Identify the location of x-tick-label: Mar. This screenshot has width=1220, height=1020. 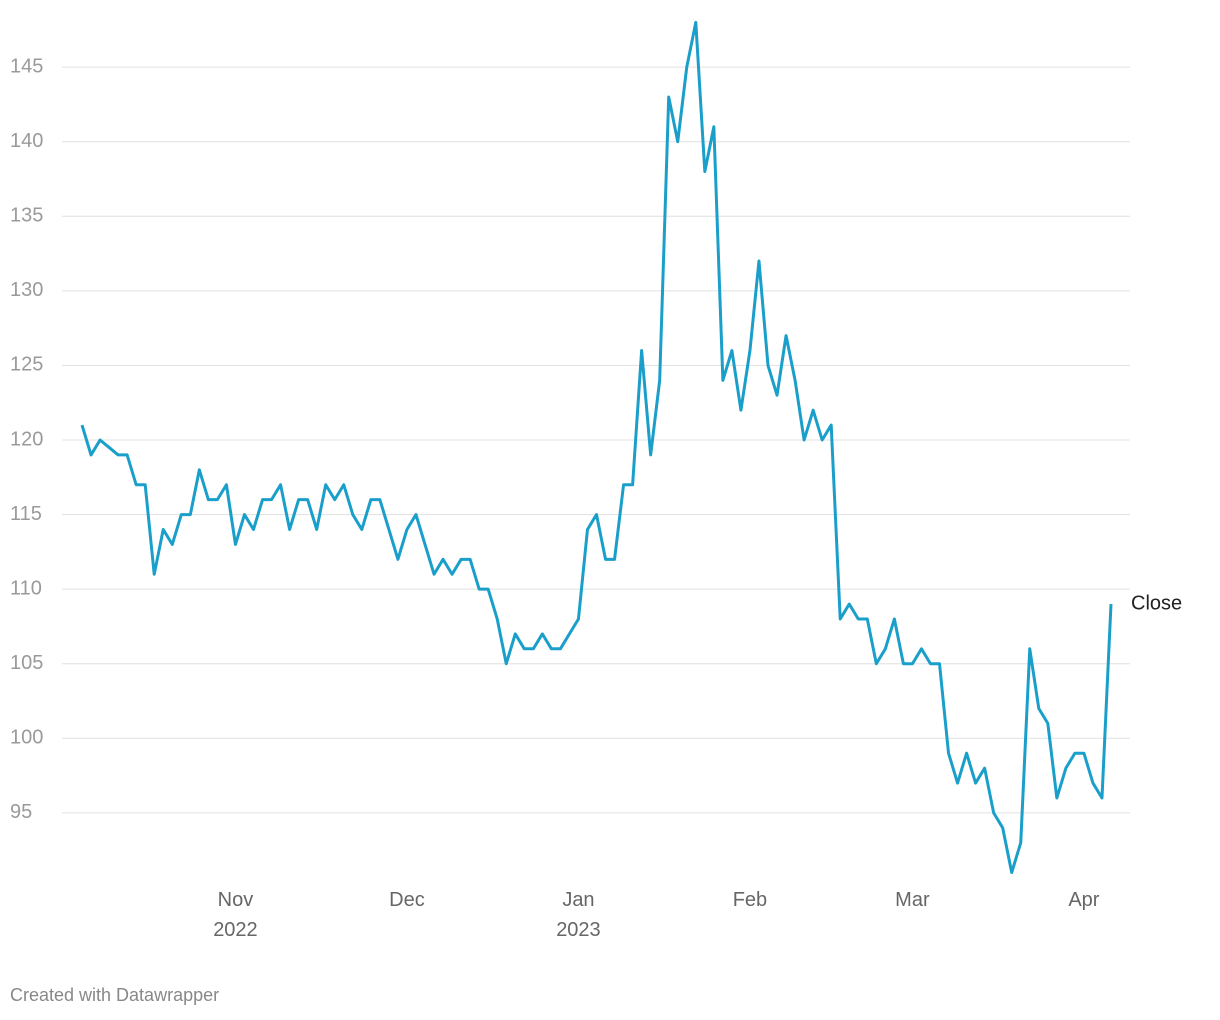
(912, 900).